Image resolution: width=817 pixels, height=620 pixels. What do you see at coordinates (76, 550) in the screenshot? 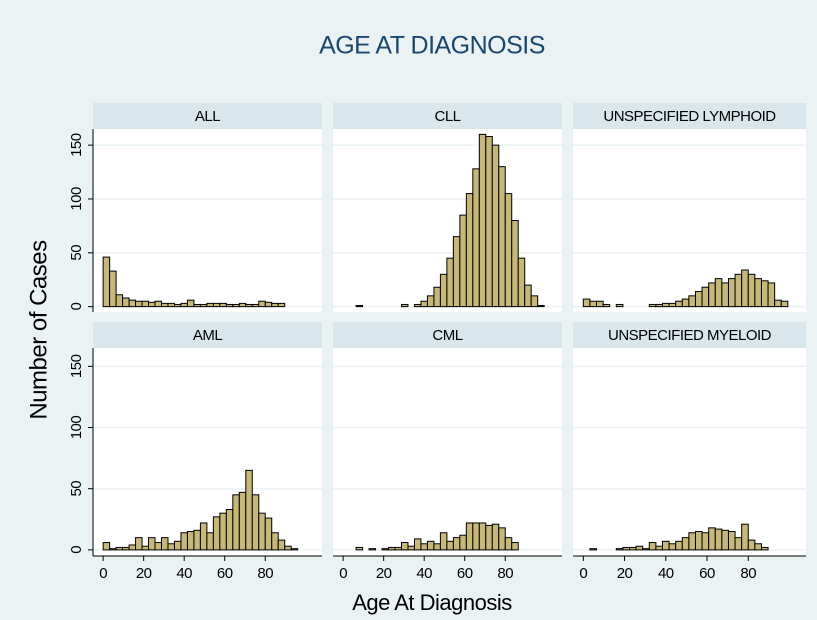
I see `y-tick-label: 0` at bounding box center [76, 550].